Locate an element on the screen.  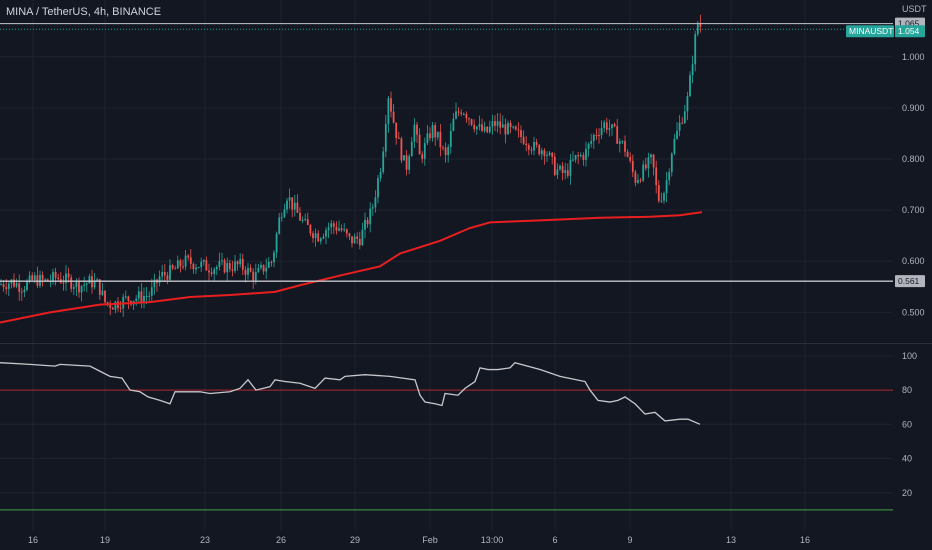
price-tick-label: 0.900 is located at coordinates (913, 108).